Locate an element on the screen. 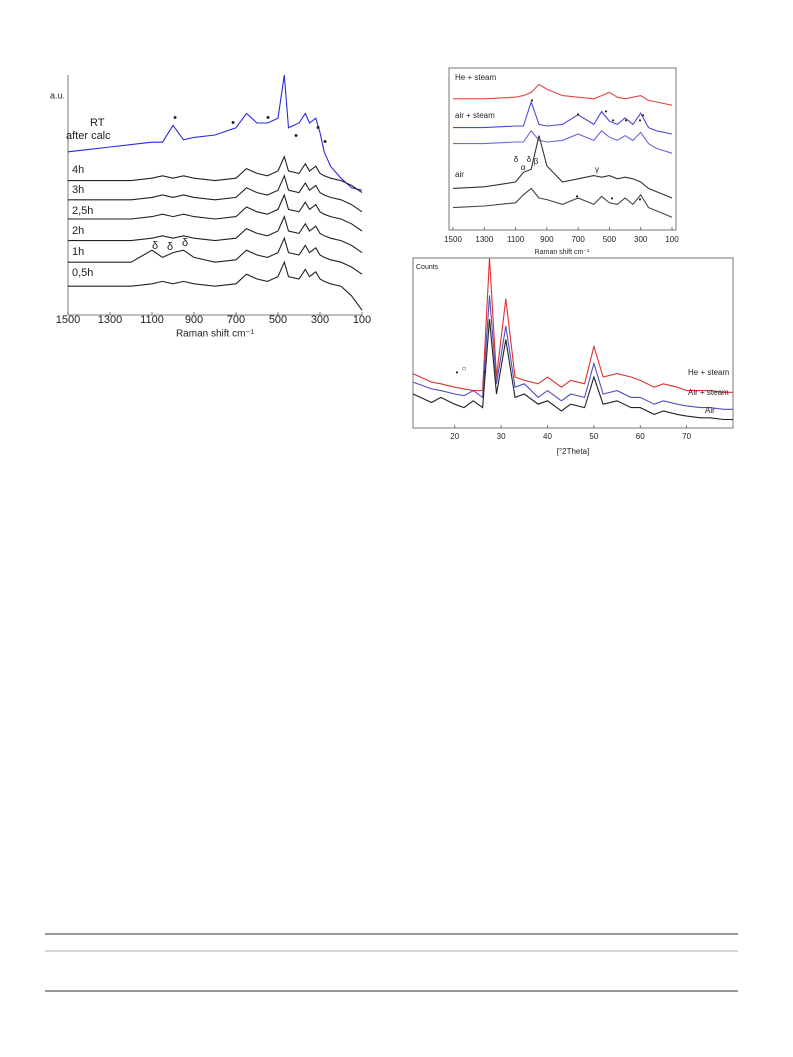 This screenshot has width=793, height=1057. y-axis-label: Counts is located at coordinates (427, 267).